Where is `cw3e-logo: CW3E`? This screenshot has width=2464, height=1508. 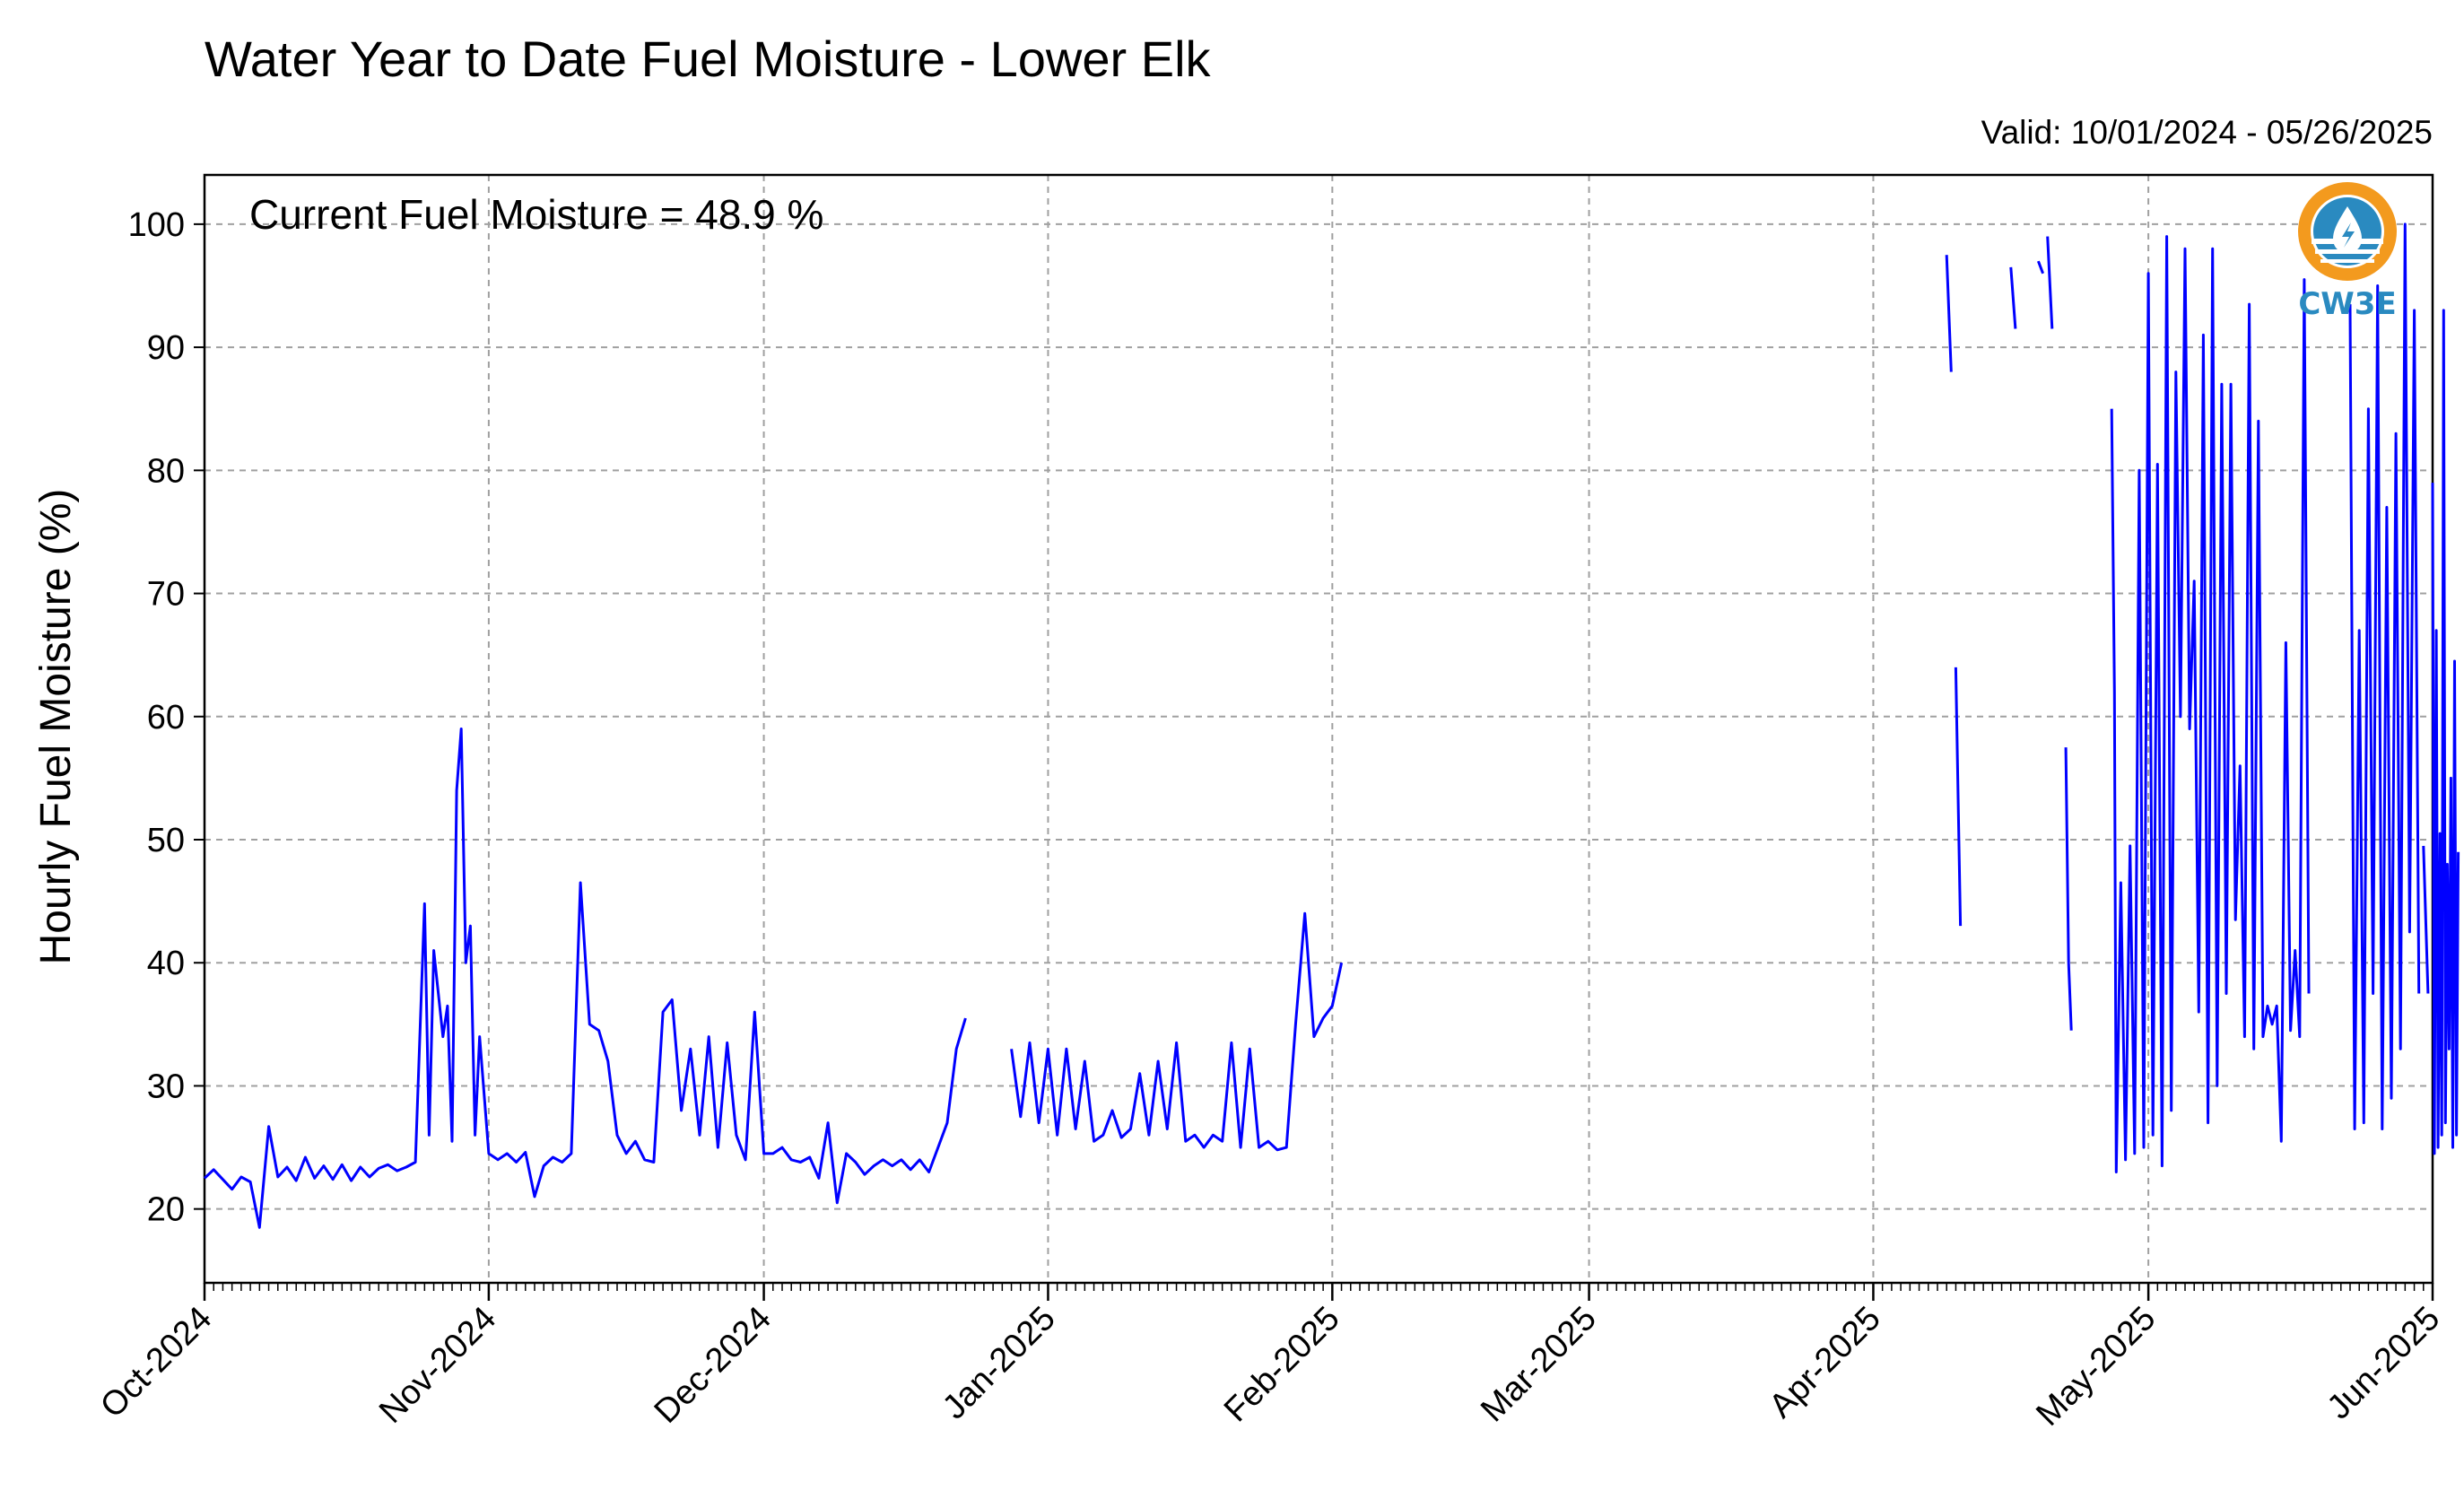 cw3e-logo: CW3E is located at coordinates (2347, 252).